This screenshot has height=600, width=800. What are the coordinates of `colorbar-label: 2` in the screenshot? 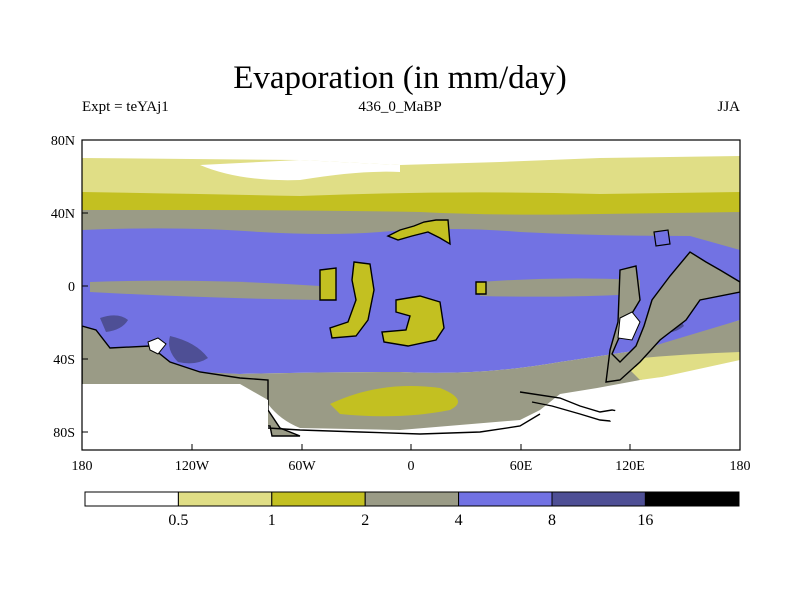 It's located at (365, 520).